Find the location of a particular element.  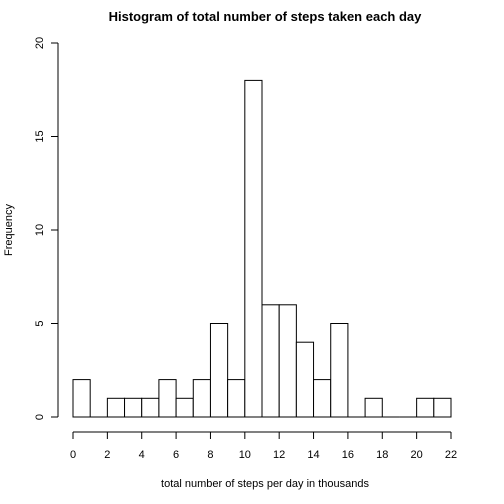

y-axis: 0 5 10 15 20 is located at coordinates (46, 228).